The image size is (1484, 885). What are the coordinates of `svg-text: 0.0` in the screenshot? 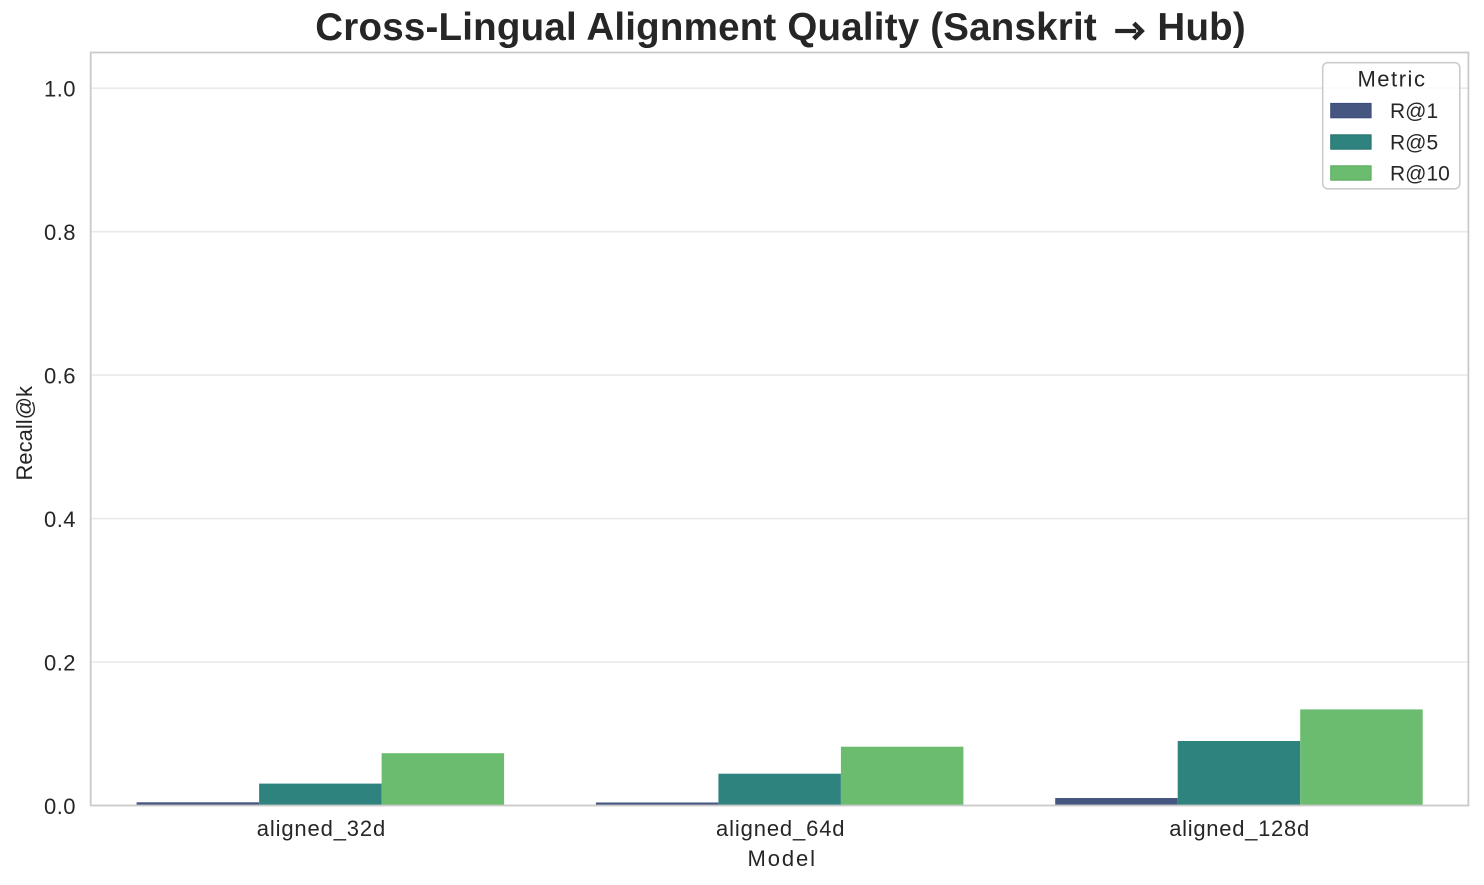 It's located at (60, 806).